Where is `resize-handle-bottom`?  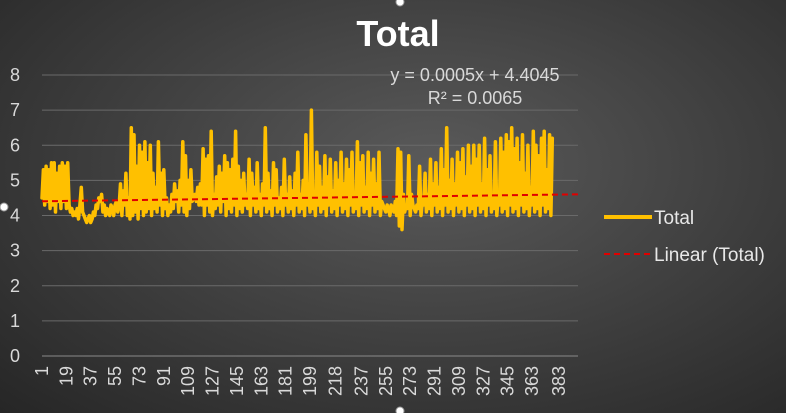 resize-handle-bottom is located at coordinates (400, 409).